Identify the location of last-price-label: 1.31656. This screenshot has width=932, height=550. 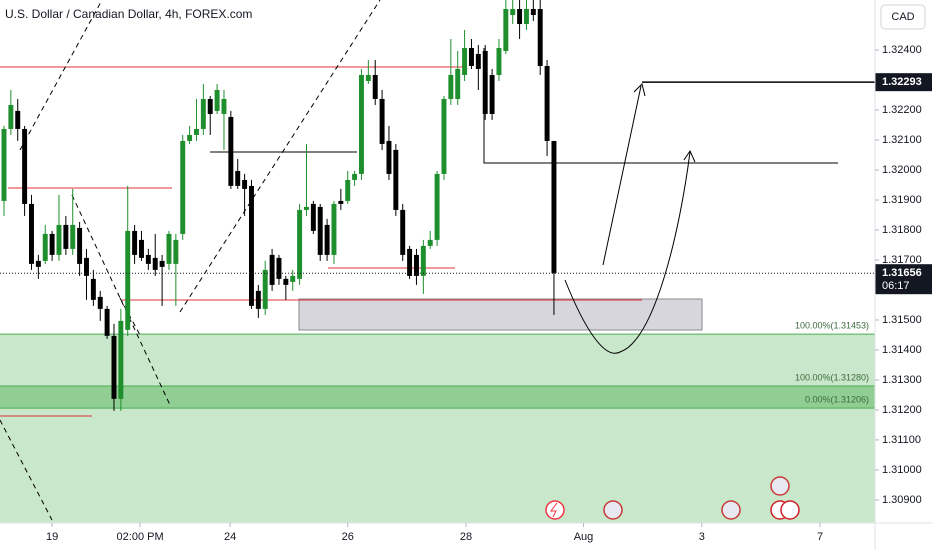
(902, 273).